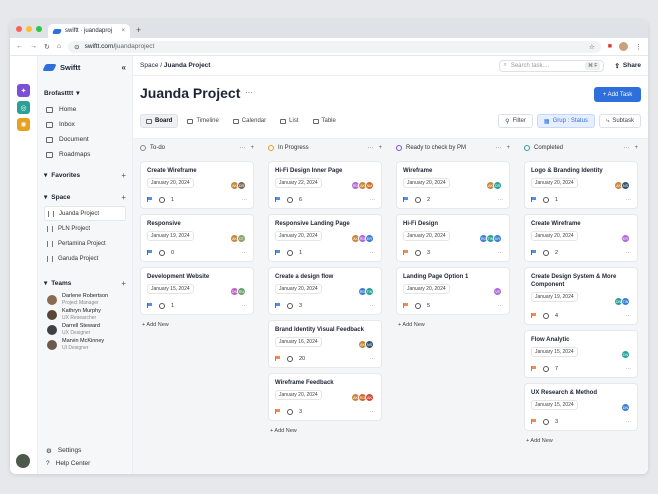  What do you see at coordinates (197, 238) in the screenshot?
I see `task-card: Responsive January 19, 2024 AK GT 0 ···` at bounding box center [197, 238].